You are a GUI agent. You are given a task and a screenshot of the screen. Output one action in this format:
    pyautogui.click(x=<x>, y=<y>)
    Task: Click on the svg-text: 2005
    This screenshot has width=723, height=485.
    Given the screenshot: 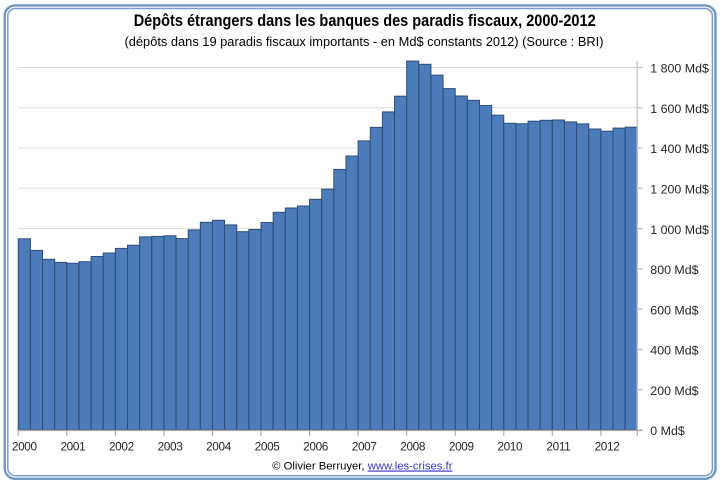 What is the action you would take?
    pyautogui.click(x=268, y=446)
    